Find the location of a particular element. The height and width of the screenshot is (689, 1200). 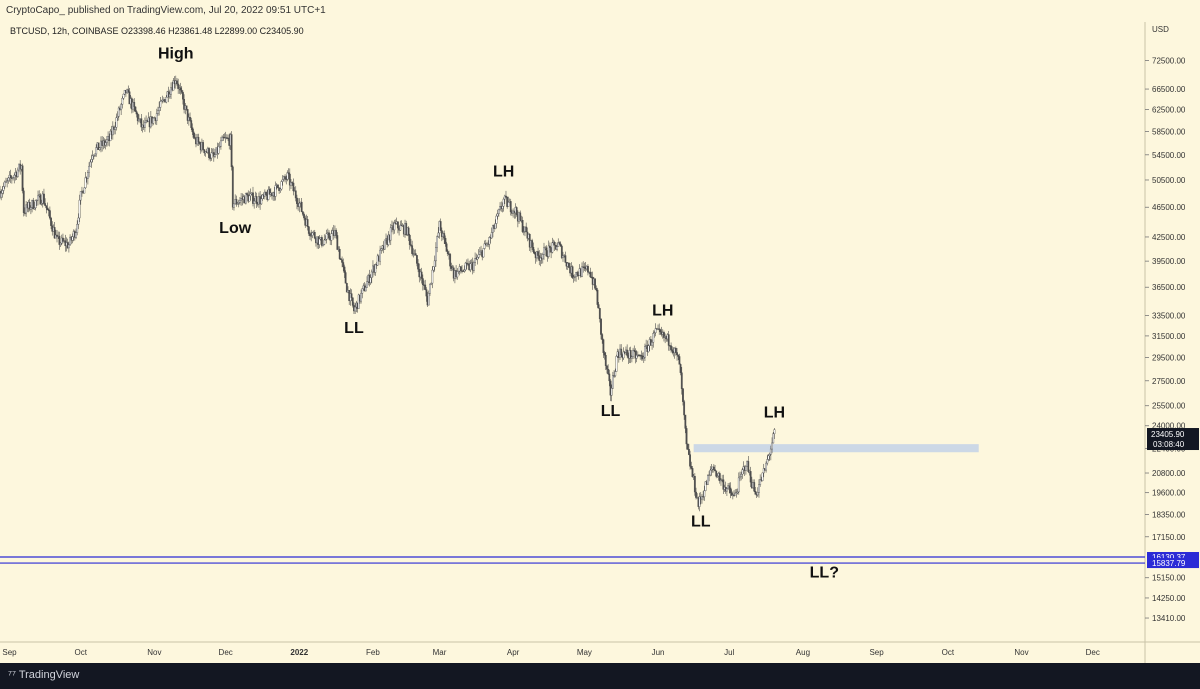

pattern-label: High is located at coordinates (176, 53).